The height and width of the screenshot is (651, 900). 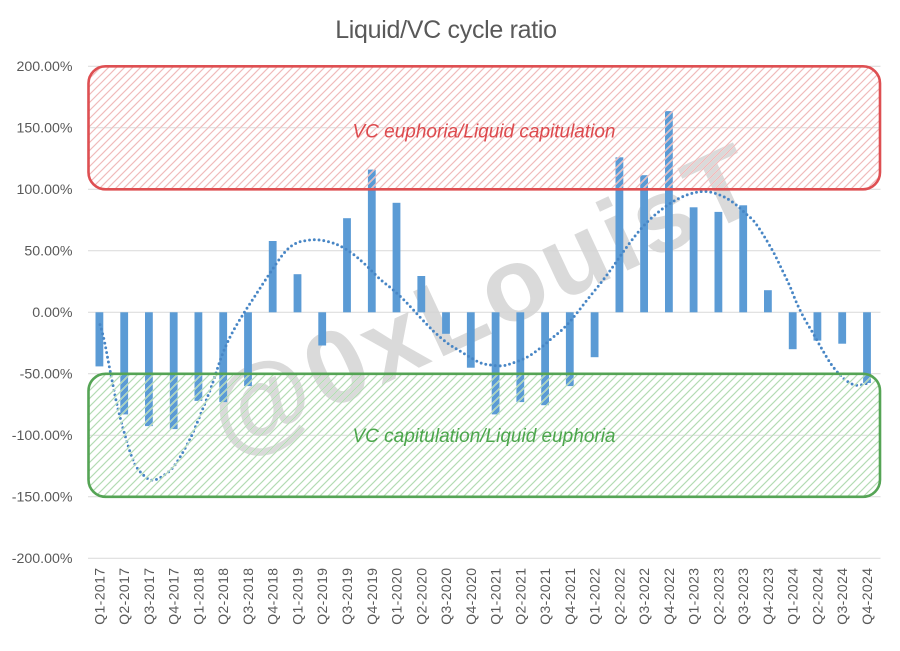 What do you see at coordinates (397, 596) in the screenshot?
I see `svg-text: Q1-2020` at bounding box center [397, 596].